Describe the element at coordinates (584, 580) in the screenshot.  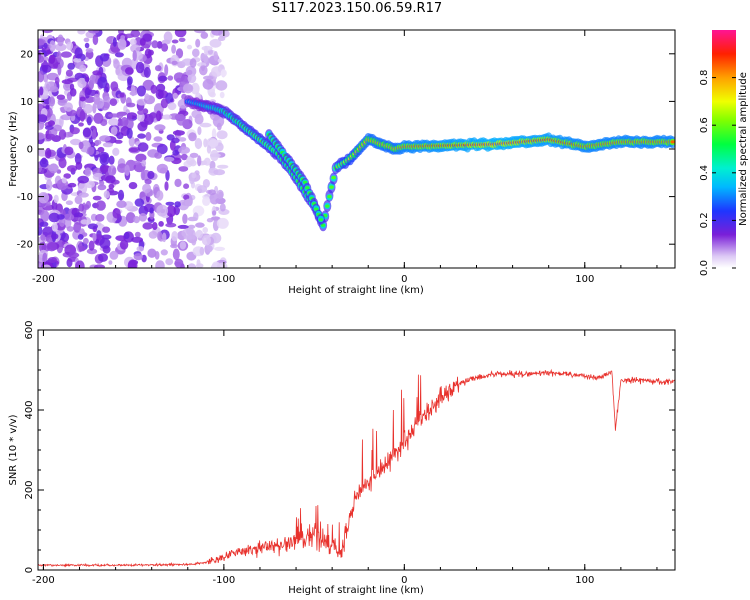
I see `x-tick-label: 100` at that location.